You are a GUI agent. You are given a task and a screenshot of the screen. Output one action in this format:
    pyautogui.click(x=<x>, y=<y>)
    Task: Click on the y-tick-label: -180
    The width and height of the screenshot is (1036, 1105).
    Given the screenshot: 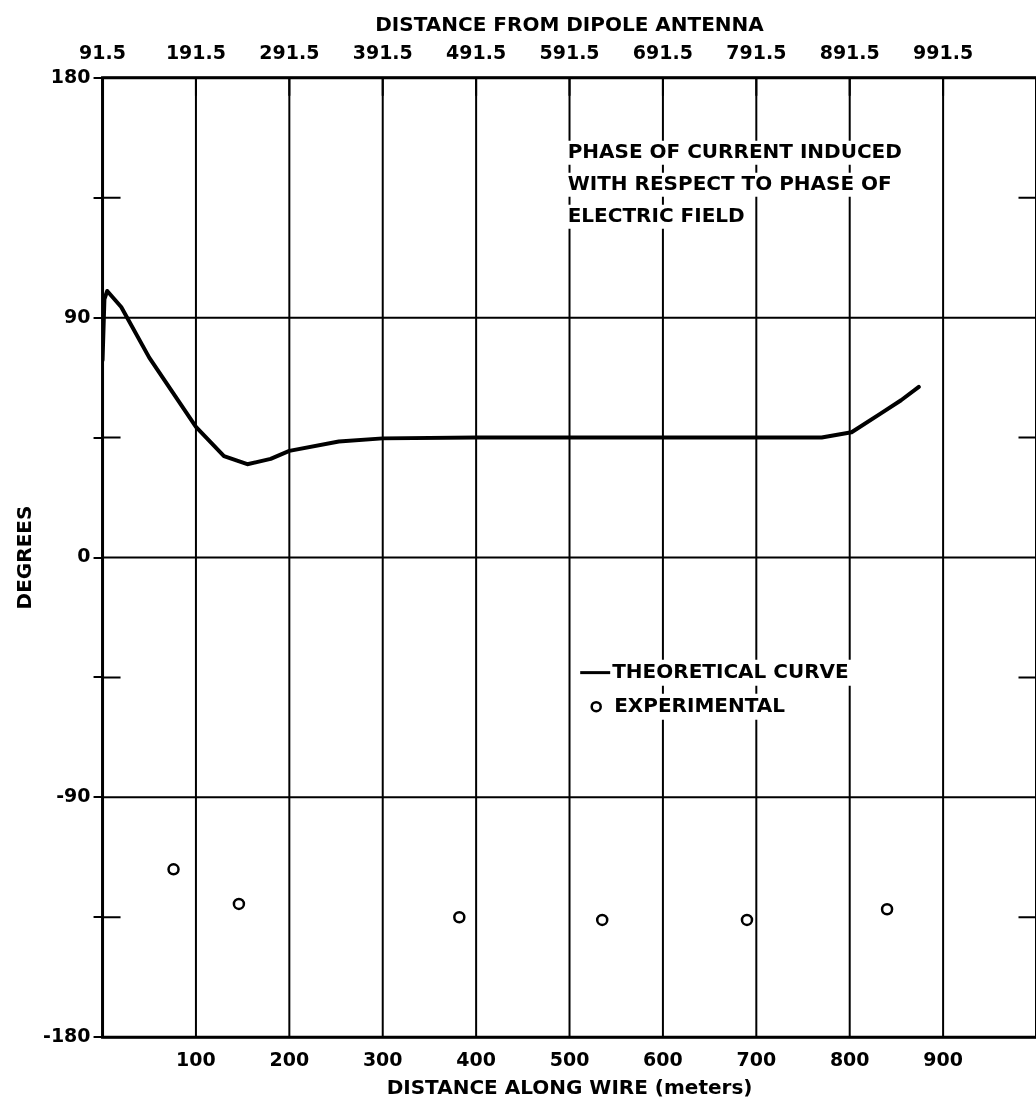 What is the action you would take?
    pyautogui.click(x=67, y=1035)
    